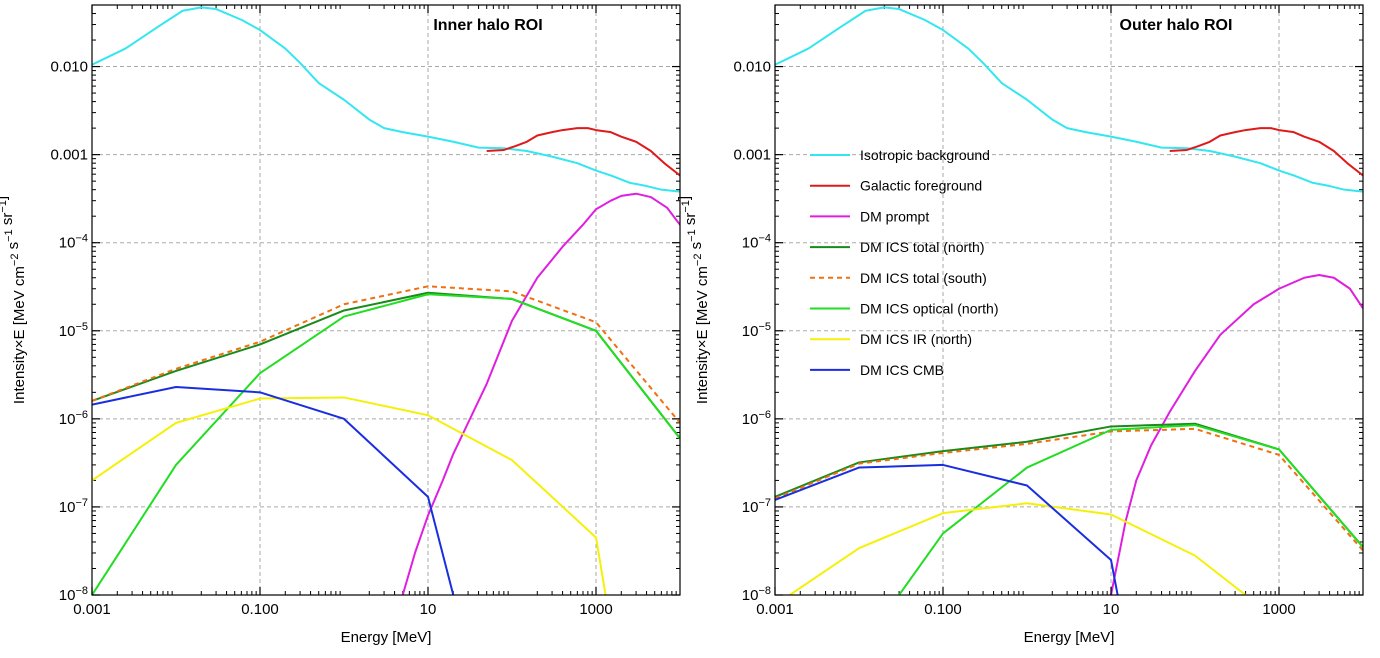 The image size is (1380, 658). Describe the element at coordinates (894, 216) in the screenshot. I see `legend-entry-label: DM prompt` at that location.